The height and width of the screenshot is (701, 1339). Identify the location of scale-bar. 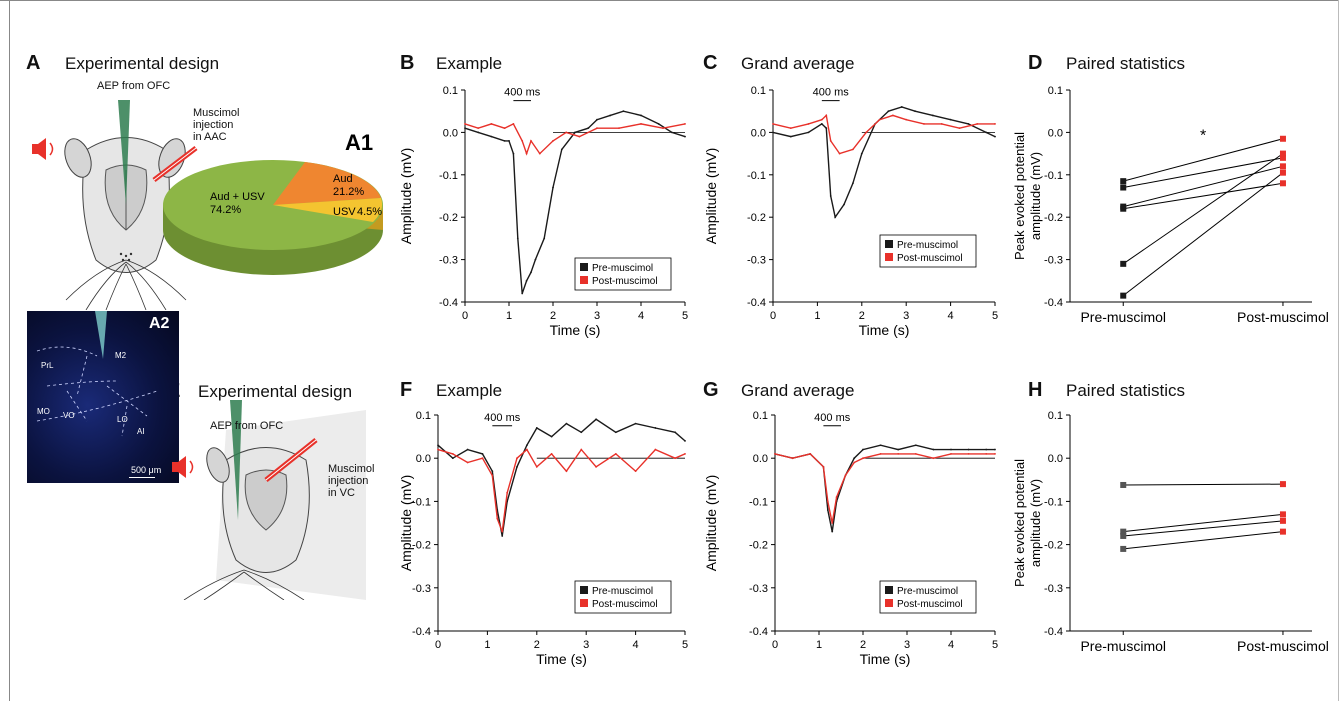
(142, 477).